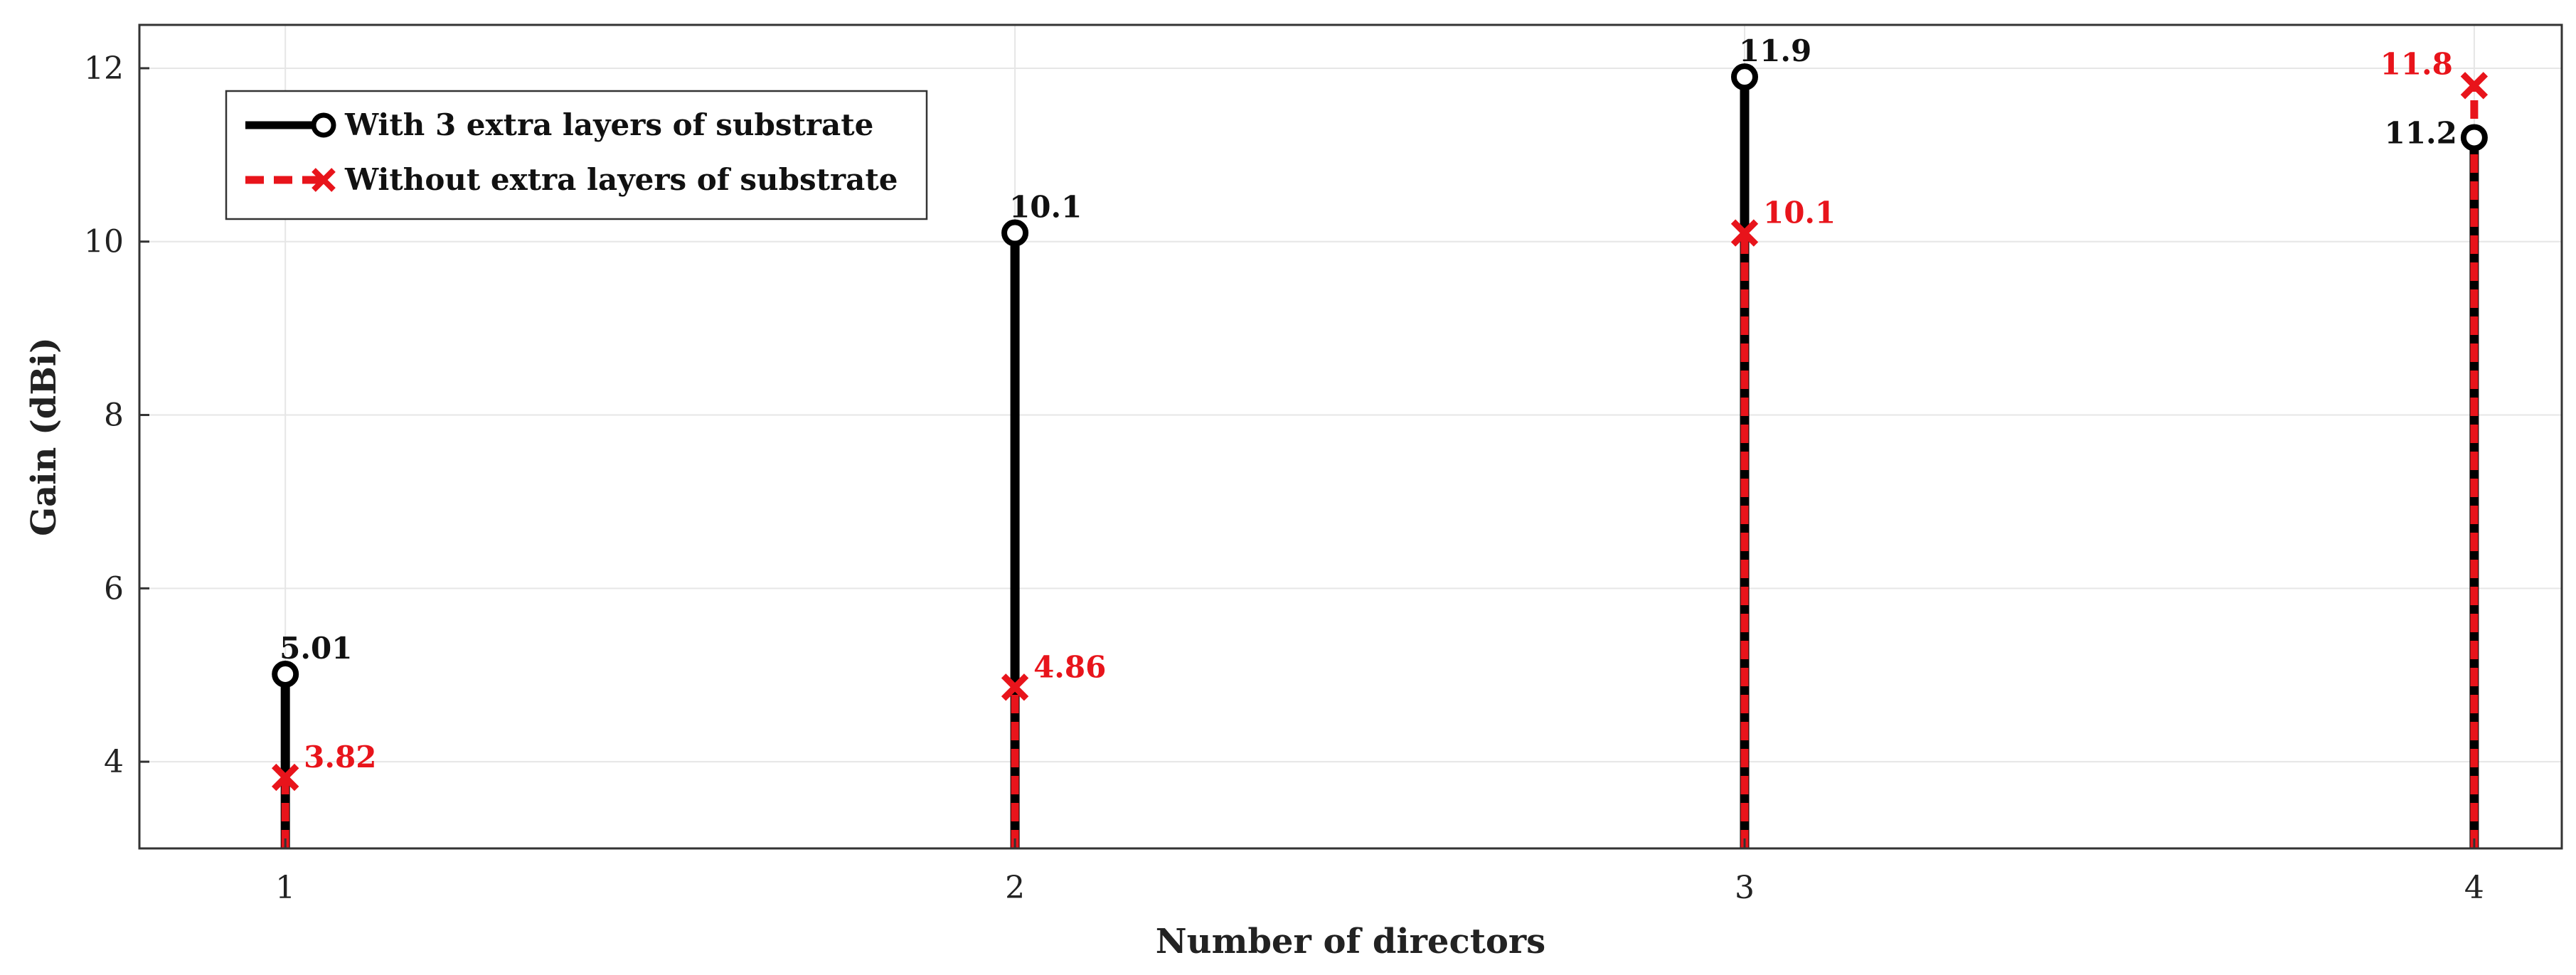 Image resolution: width=2576 pixels, height=975 pixels. Describe the element at coordinates (114, 588) in the screenshot. I see `y-tick-label: 6` at that location.